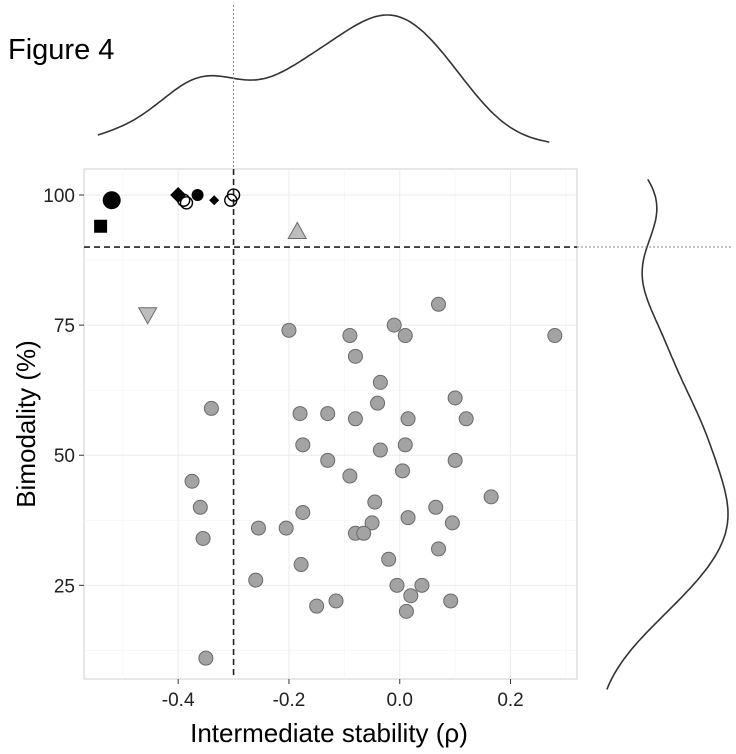 The height and width of the screenshot is (754, 736). I want to click on x-axis-ticks: -0.4 -0.2 0.0 0.2, so click(343, 695).